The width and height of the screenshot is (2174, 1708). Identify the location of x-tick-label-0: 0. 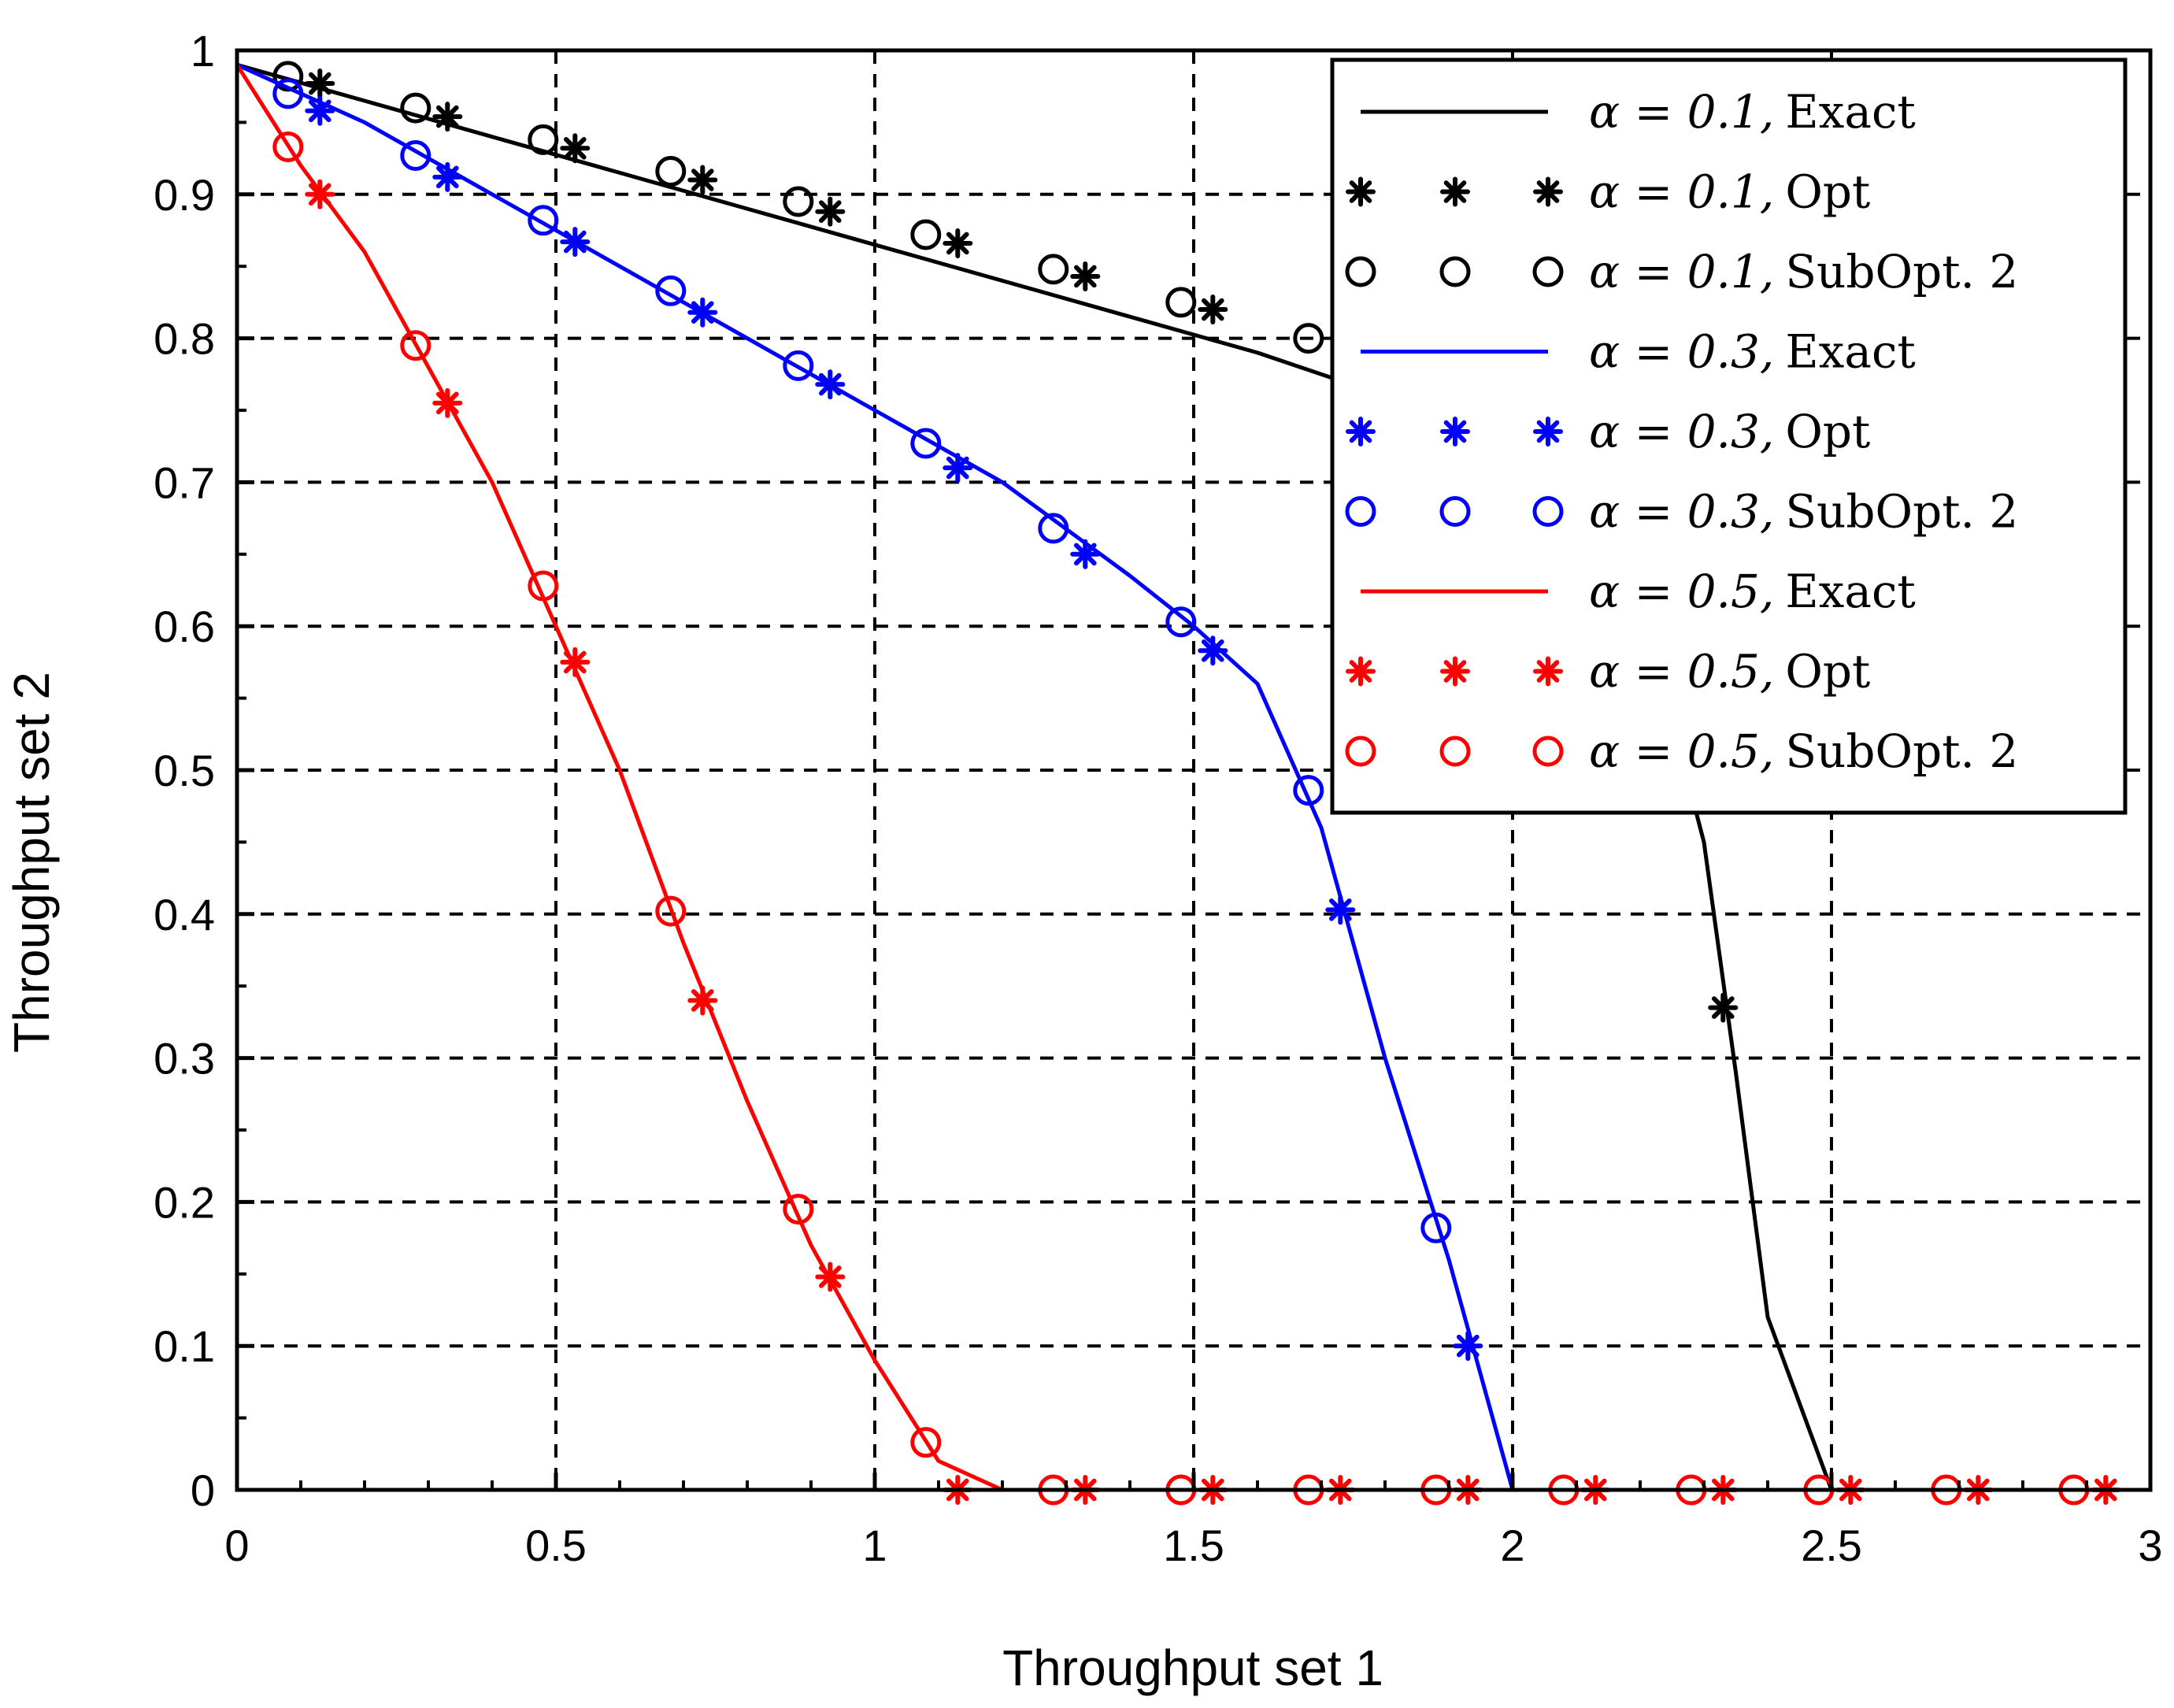
(236, 1545).